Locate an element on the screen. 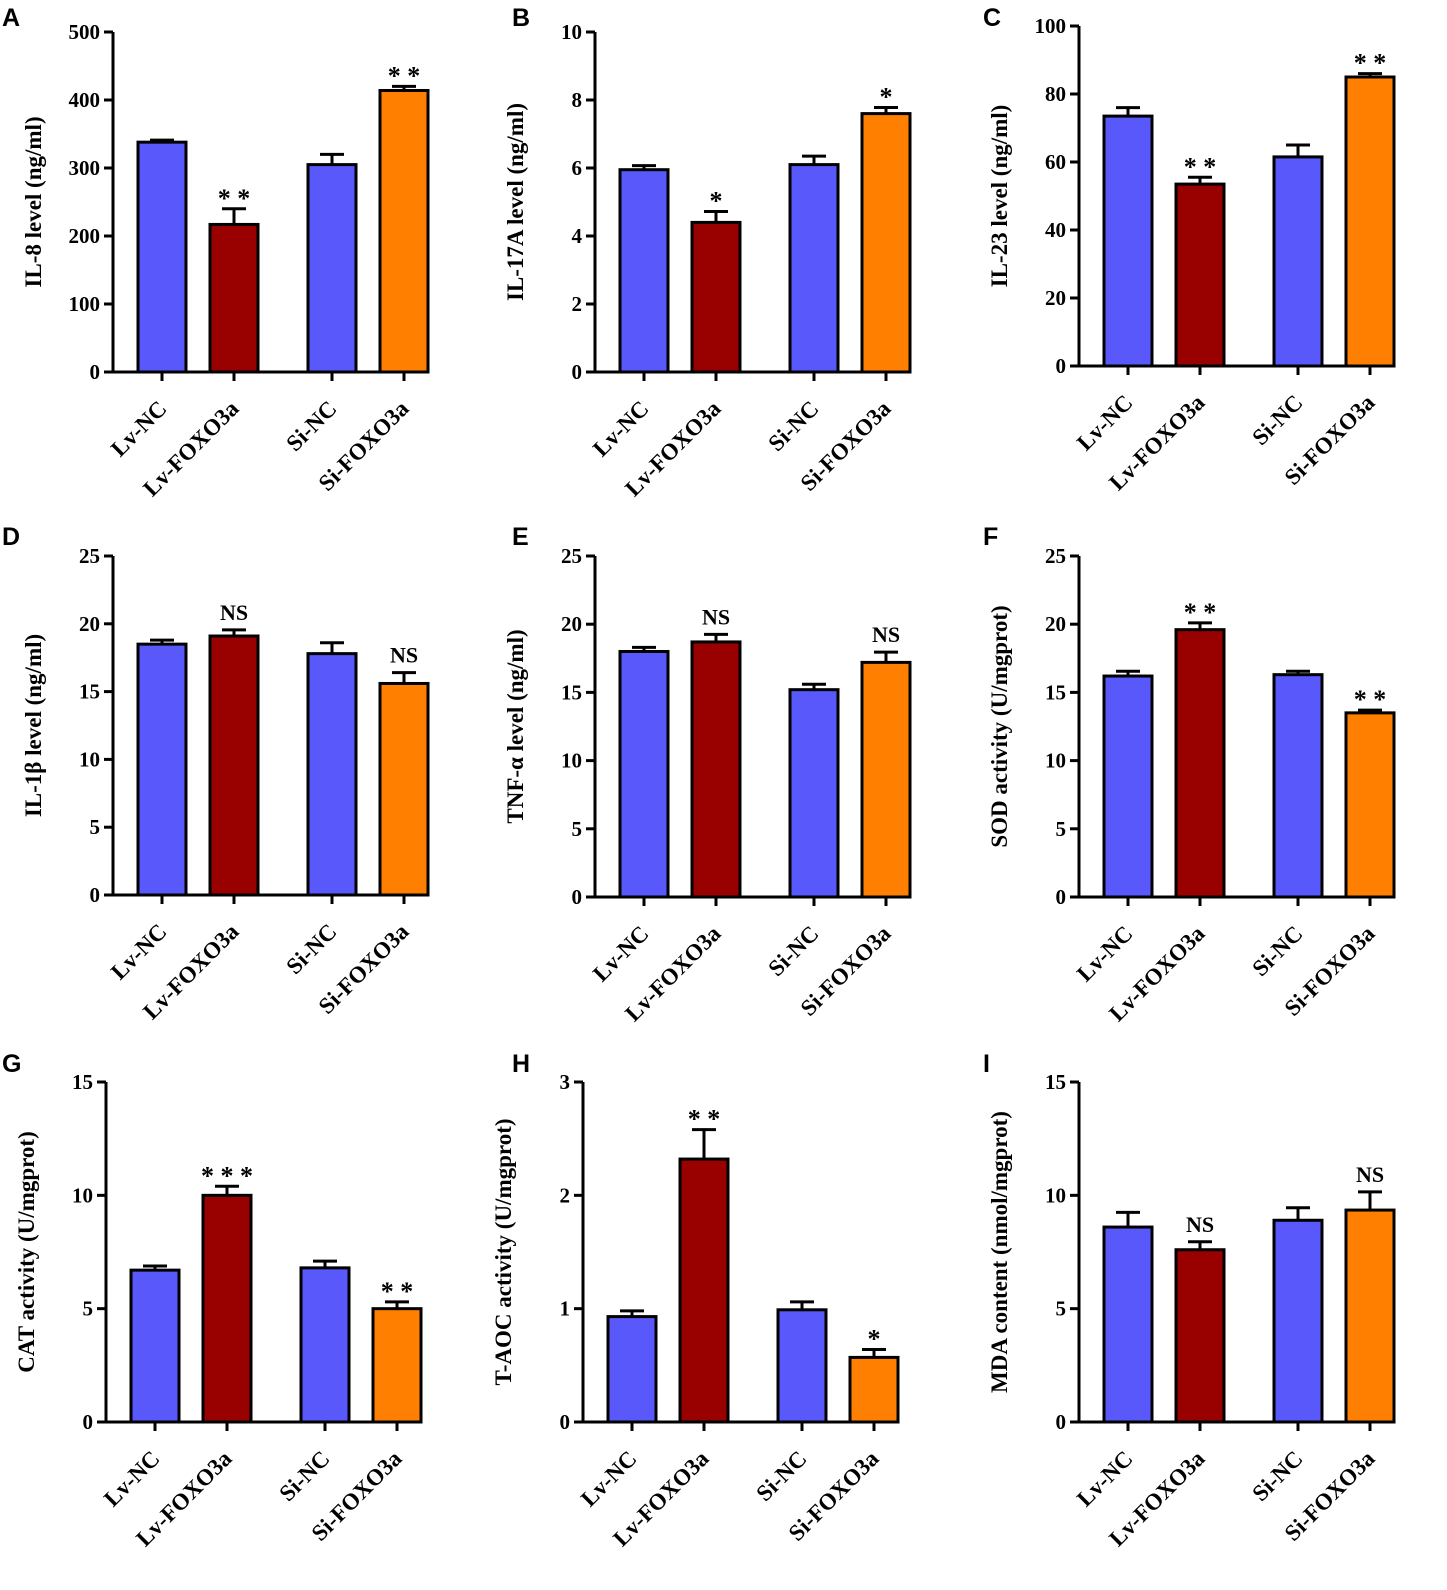  y-tick-label: 40 is located at coordinates (1055, 230).